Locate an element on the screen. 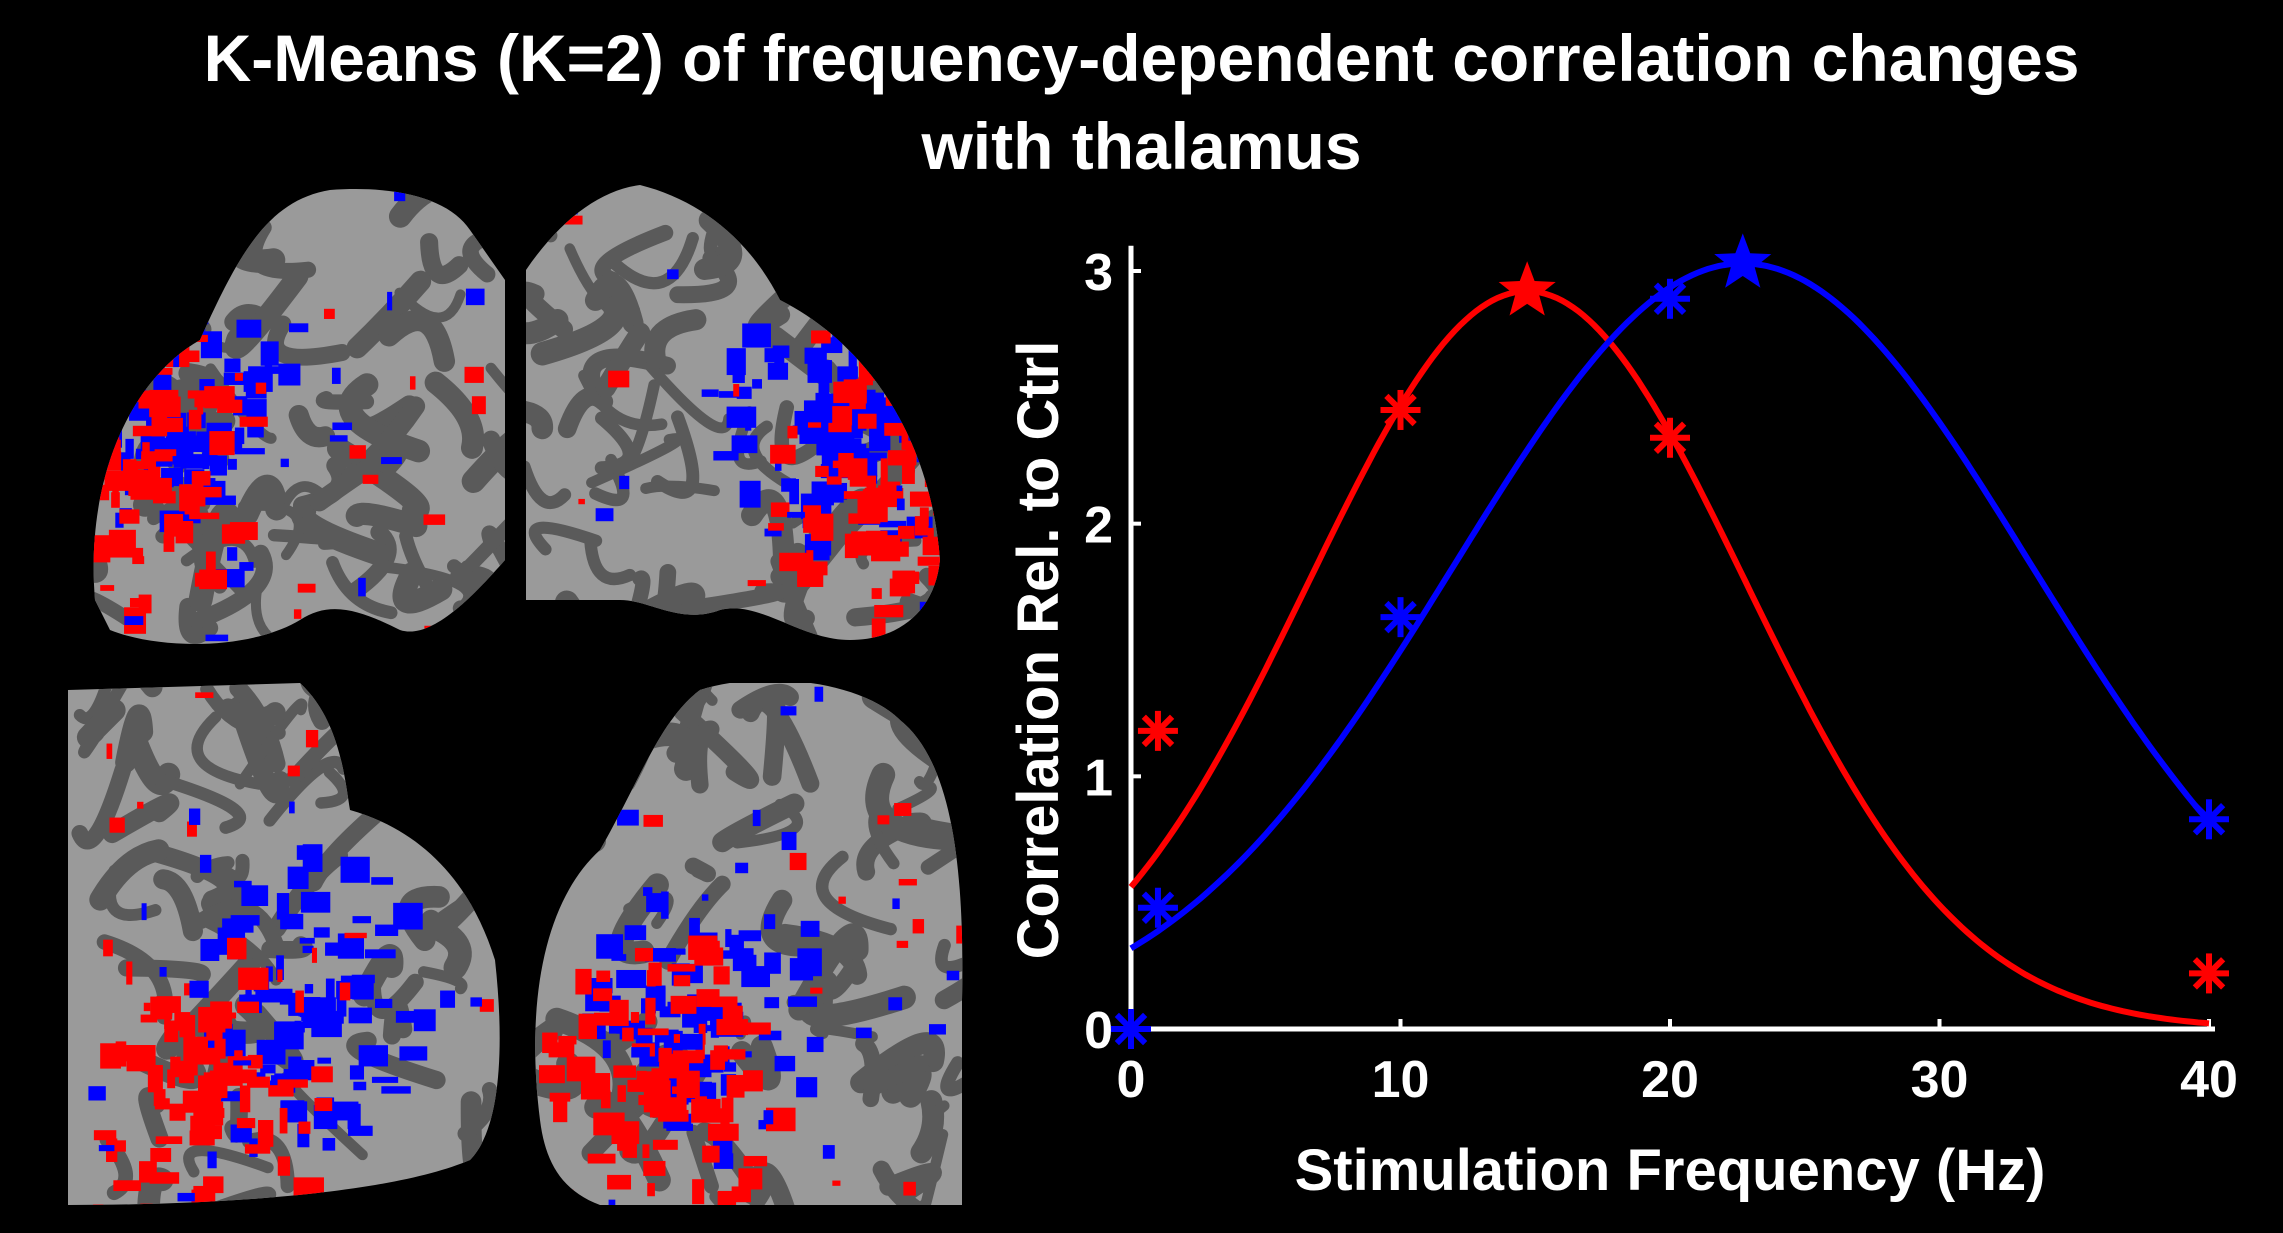  x-tick-label: 10 is located at coordinates (1401, 1080).